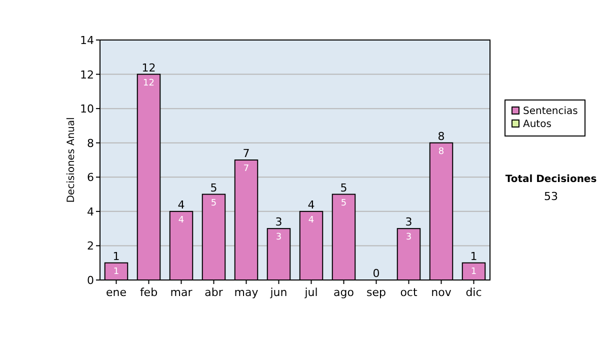  What do you see at coordinates (344, 292) in the screenshot?
I see `x-tick-label: ago` at bounding box center [344, 292].